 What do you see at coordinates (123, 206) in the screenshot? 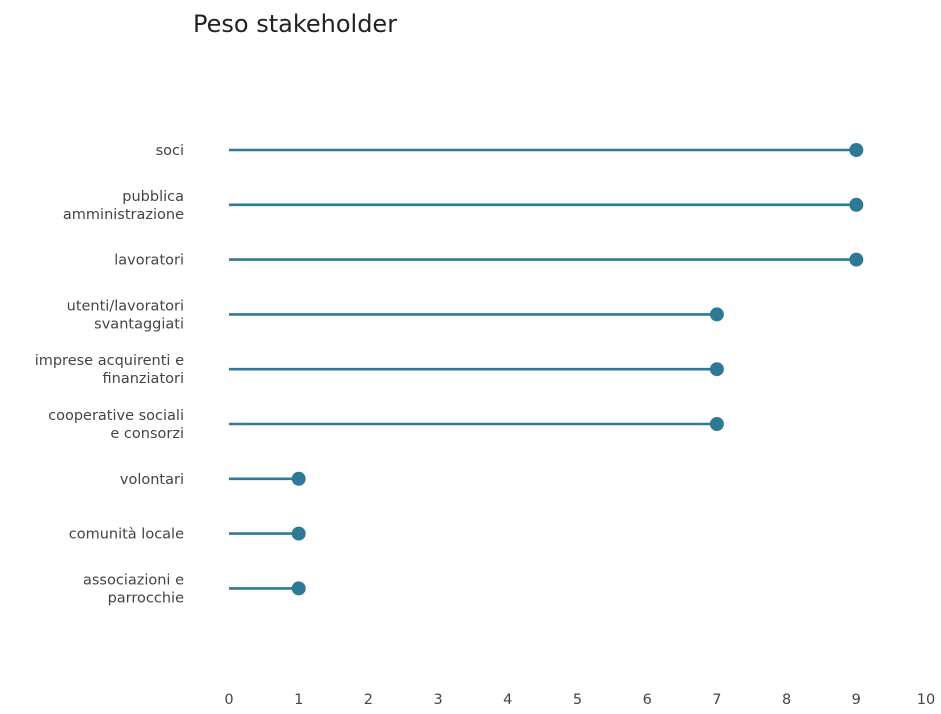
I see `category-label: pubblica amministrazione` at bounding box center [123, 206].